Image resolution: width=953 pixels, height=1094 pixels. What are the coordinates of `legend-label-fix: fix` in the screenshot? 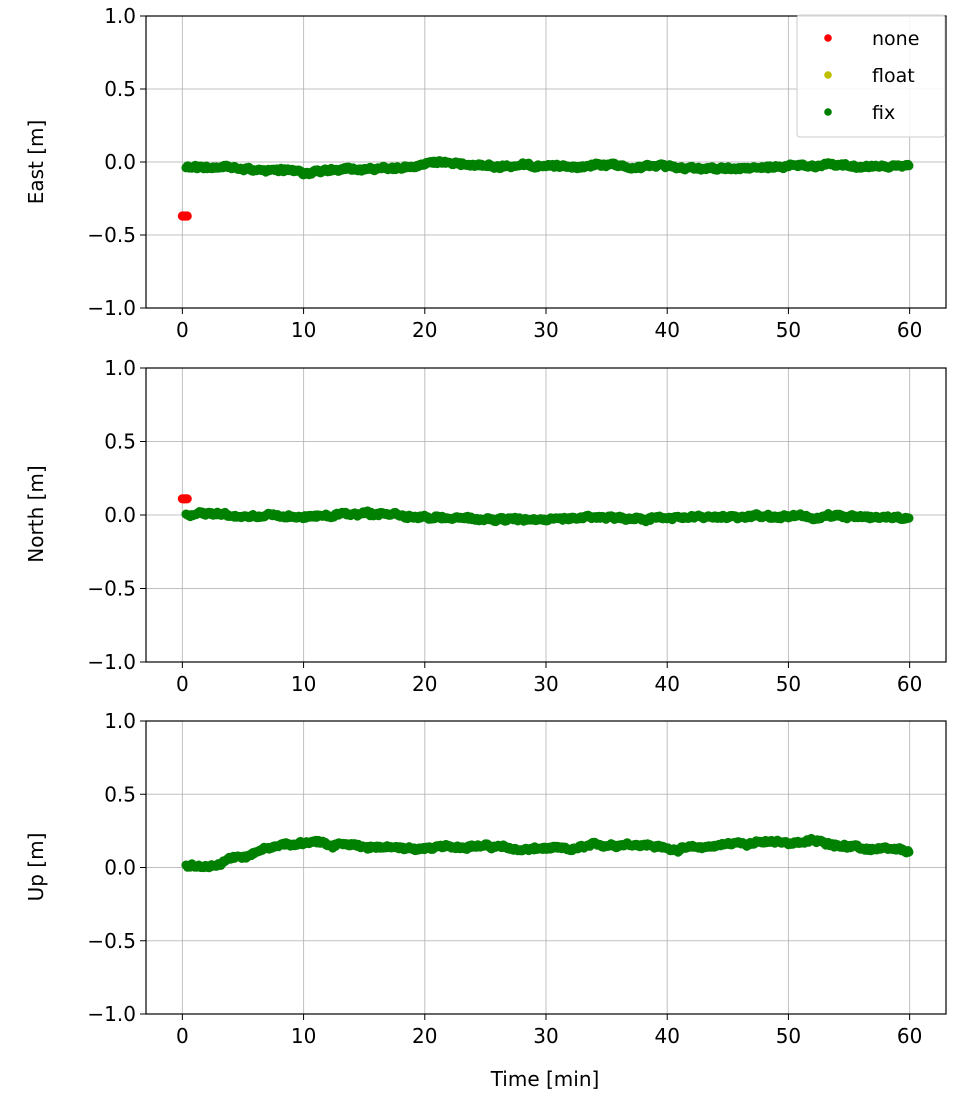 It's located at (883, 113).